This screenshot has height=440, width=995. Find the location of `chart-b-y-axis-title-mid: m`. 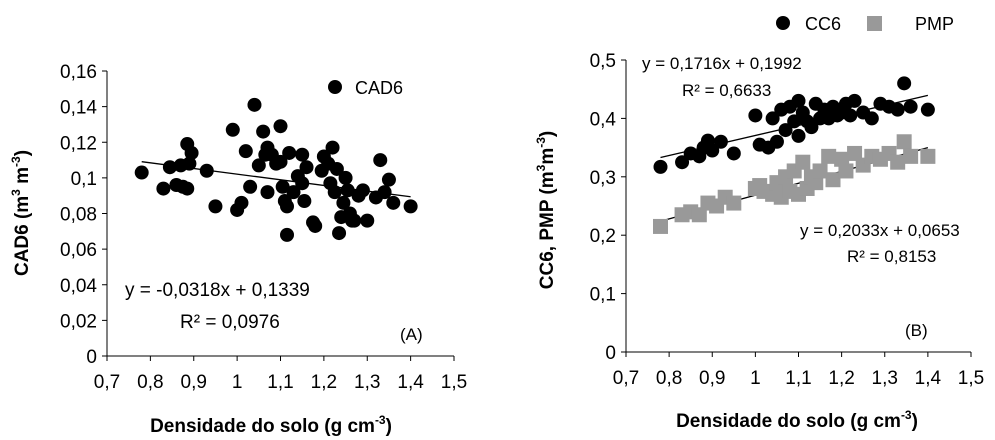

chart-b-y-axis-title-mid: m is located at coordinates (547, 156).